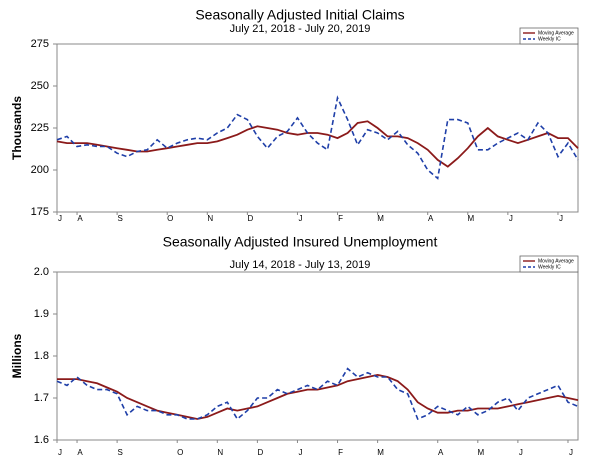 Image resolution: width=600 pixels, height=467 pixels. Describe the element at coordinates (299, 15) in the screenshot. I see `chart-title: Seasonally Adjusted Initial Claims` at that location.